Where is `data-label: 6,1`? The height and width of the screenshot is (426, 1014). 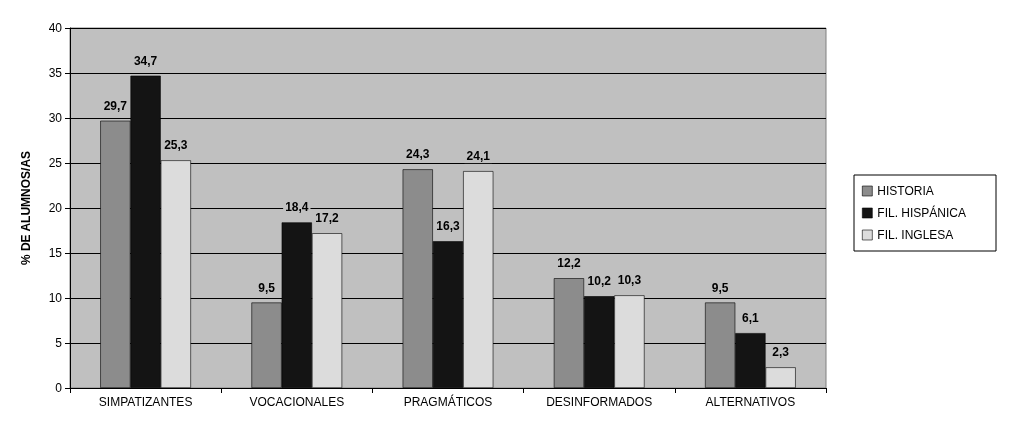 data-label: 6,1 is located at coordinates (751, 318).